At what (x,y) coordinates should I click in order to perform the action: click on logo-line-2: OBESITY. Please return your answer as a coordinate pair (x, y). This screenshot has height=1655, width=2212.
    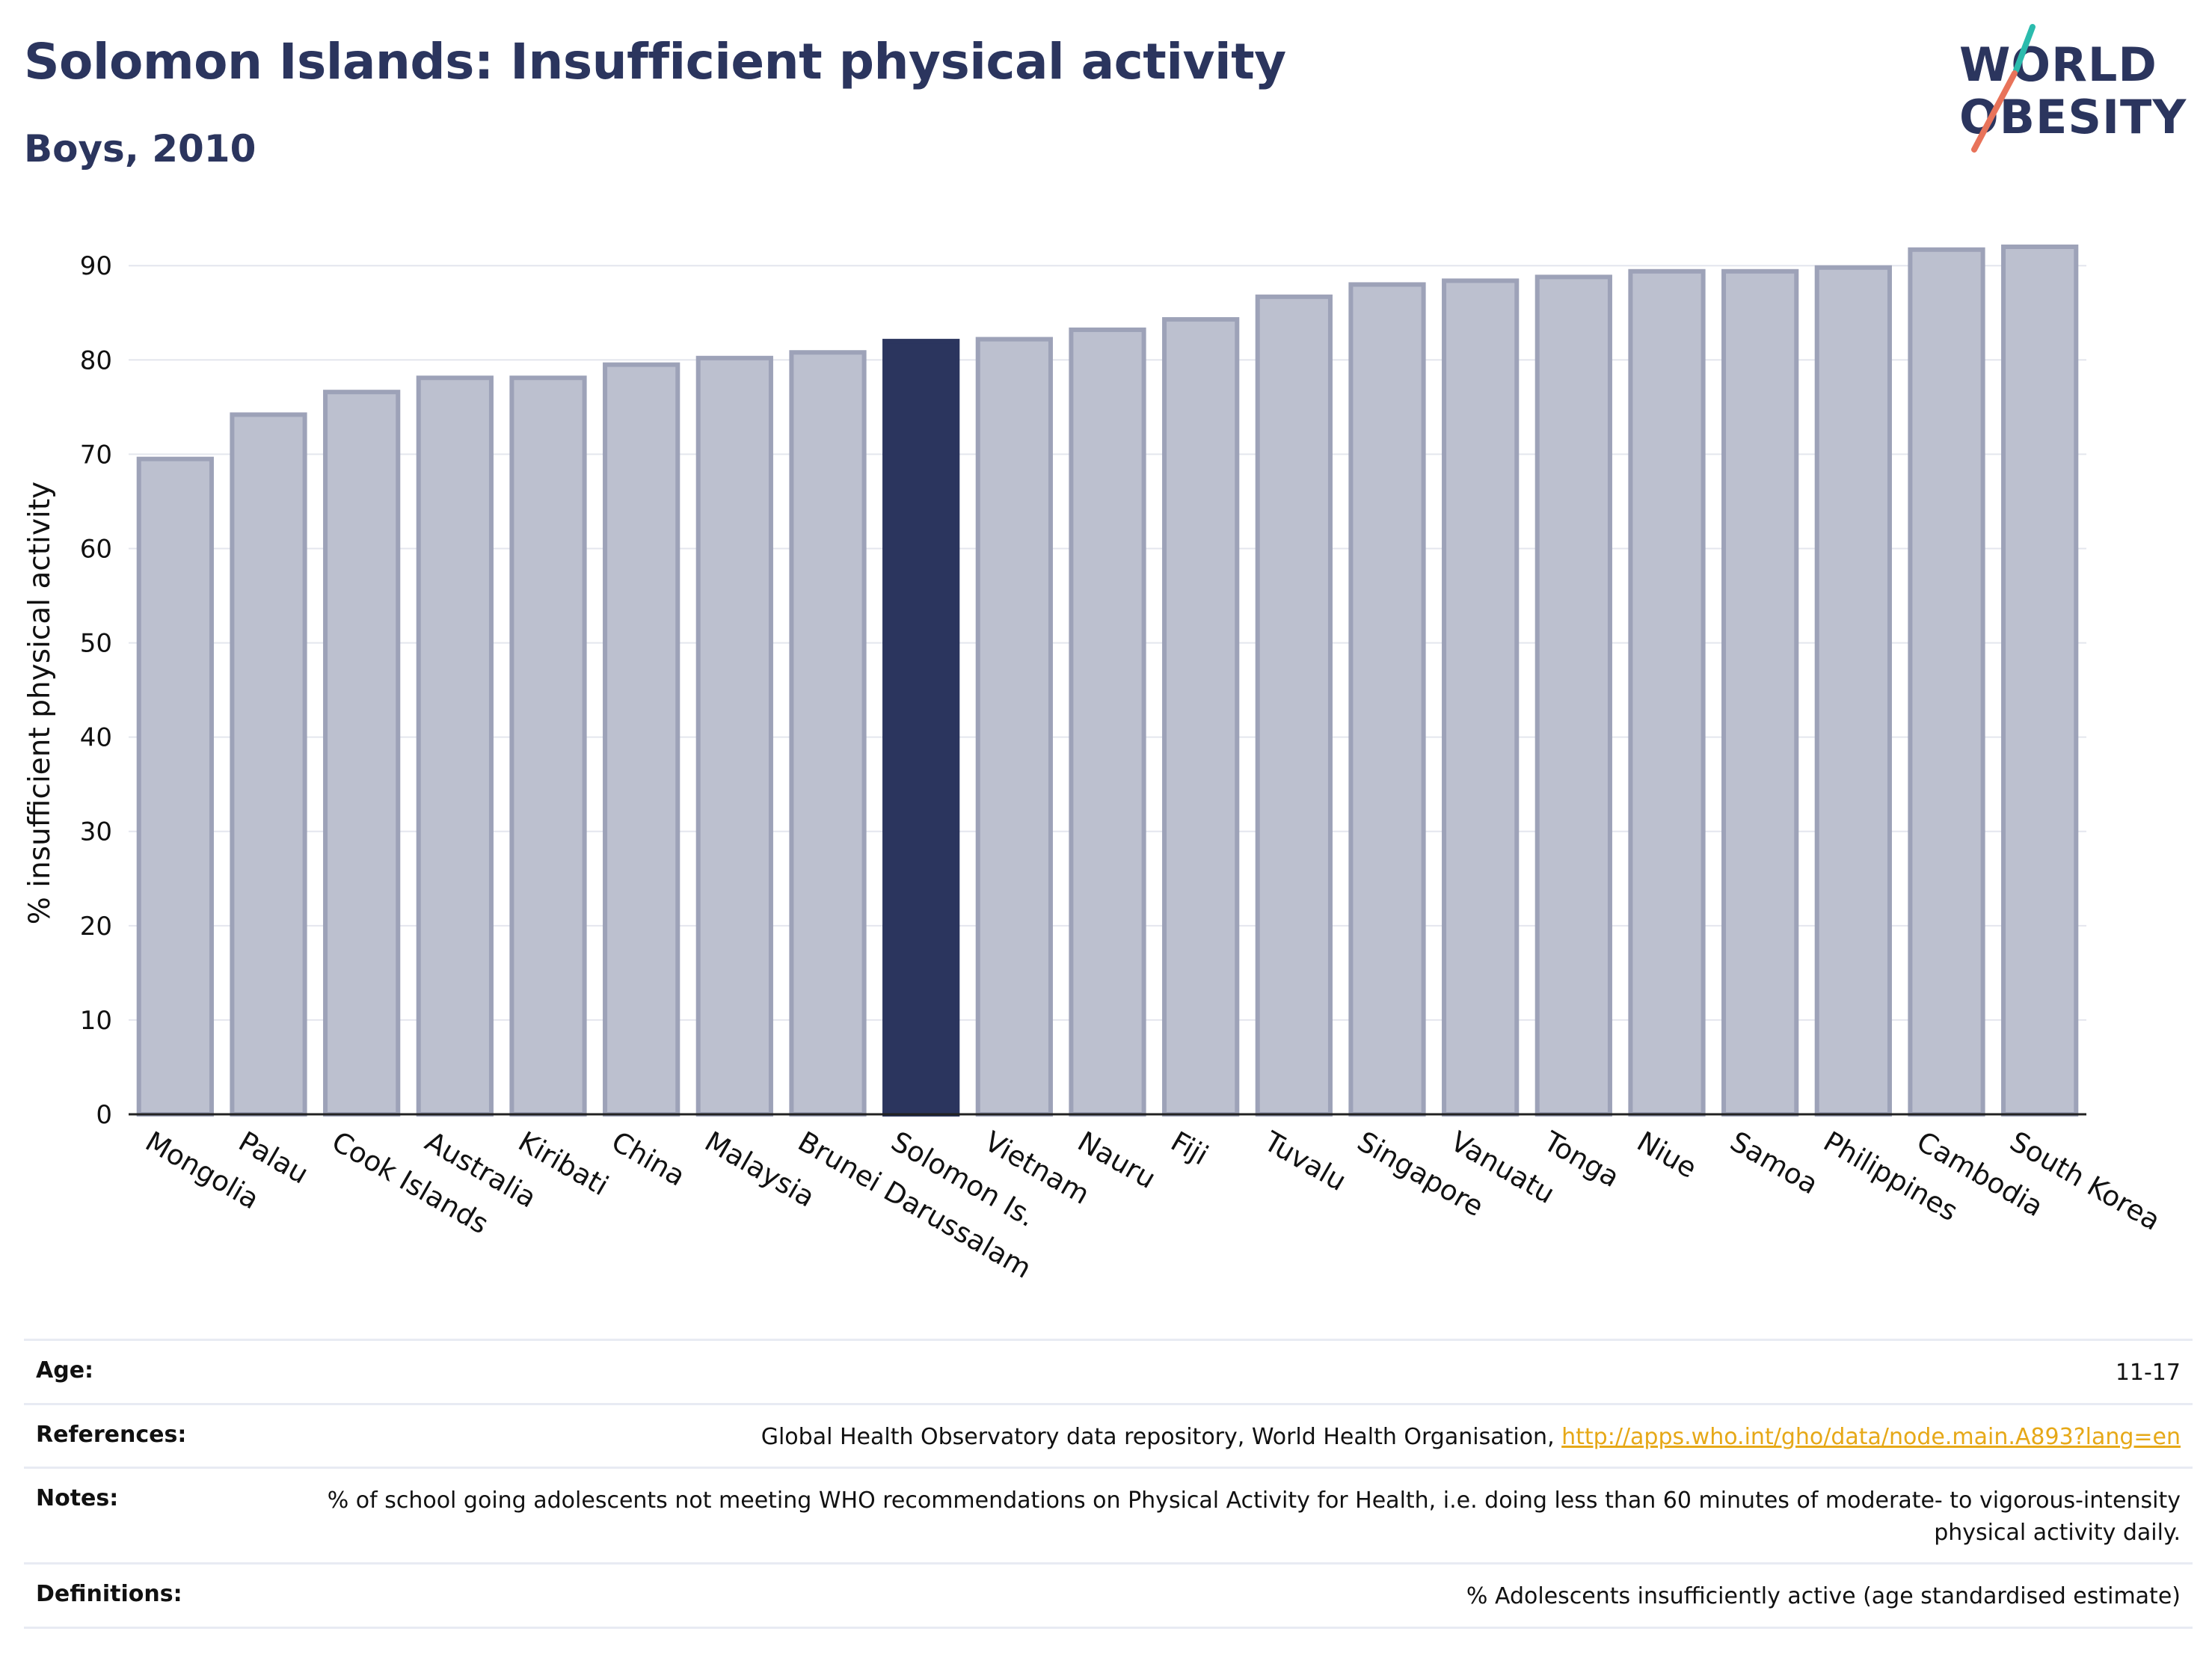
    Looking at the image, I should click on (2073, 117).